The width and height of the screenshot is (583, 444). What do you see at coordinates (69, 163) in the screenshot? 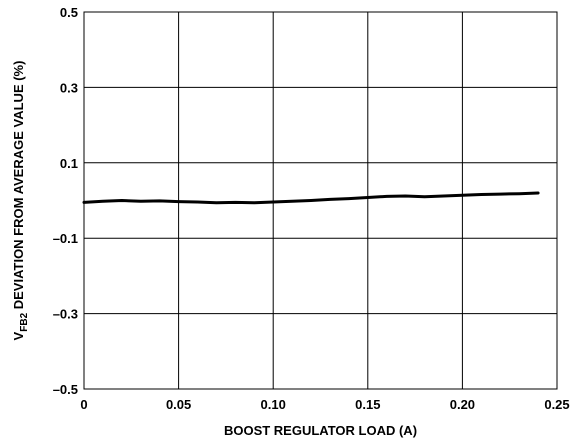
I see `y-tick-label: 0.1` at bounding box center [69, 163].